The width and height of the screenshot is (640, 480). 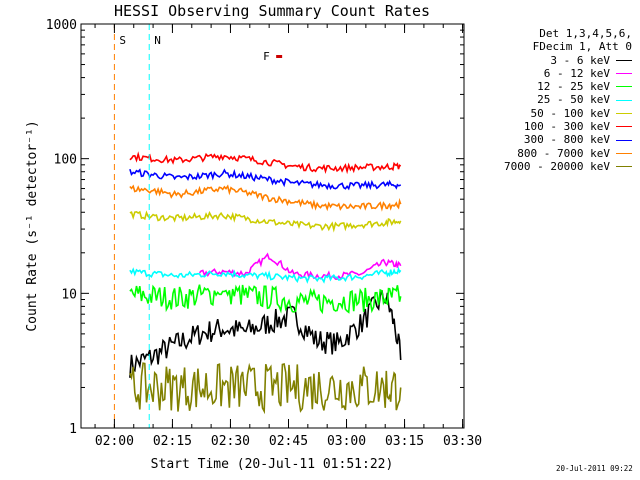 What do you see at coordinates (585, 33) in the screenshot?
I see `legend-header-line: Det 1,3,4,5,6,` at bounding box center [585, 33].